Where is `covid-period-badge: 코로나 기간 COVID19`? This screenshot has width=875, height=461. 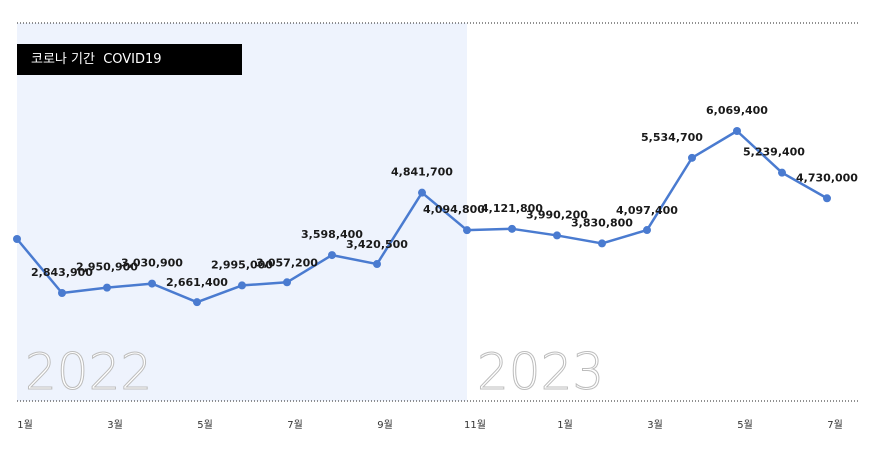
covid-period-badge: 코로나 기간 COVID19 is located at coordinates (129, 59).